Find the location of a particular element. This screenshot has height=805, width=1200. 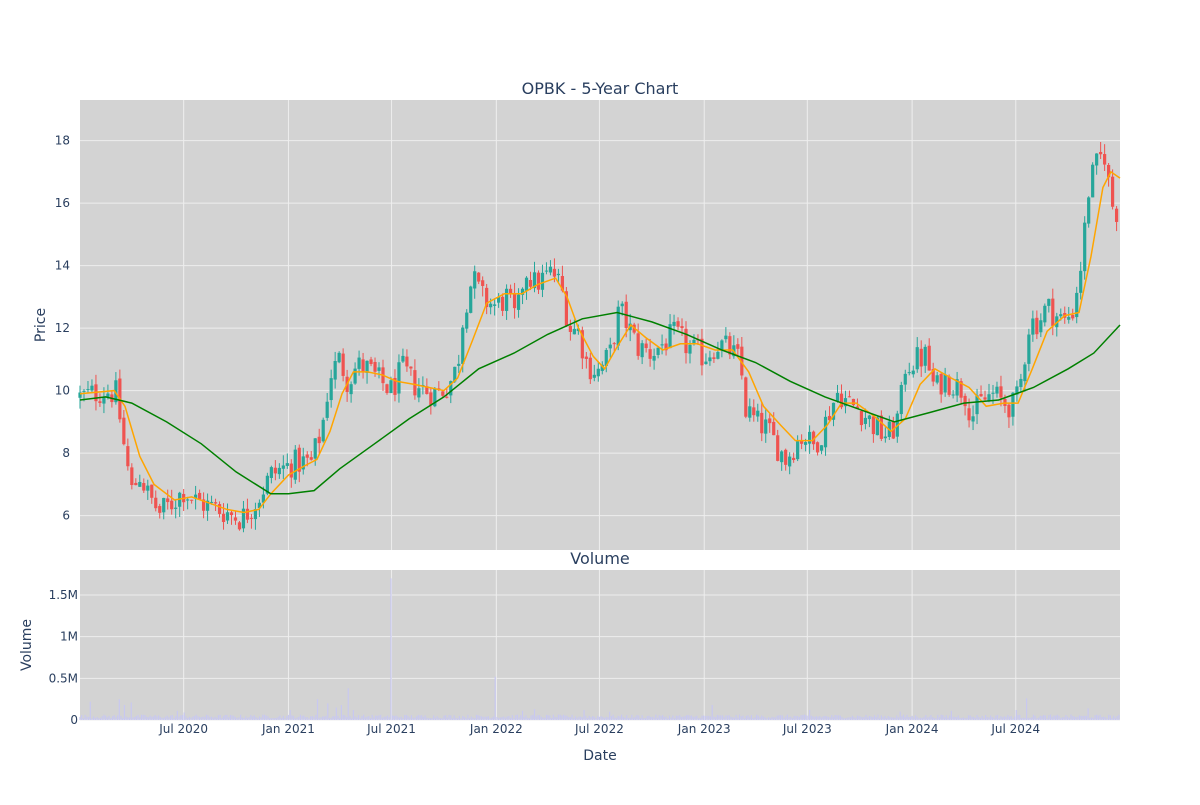

date-axis-title: Date is located at coordinates (599, 756).